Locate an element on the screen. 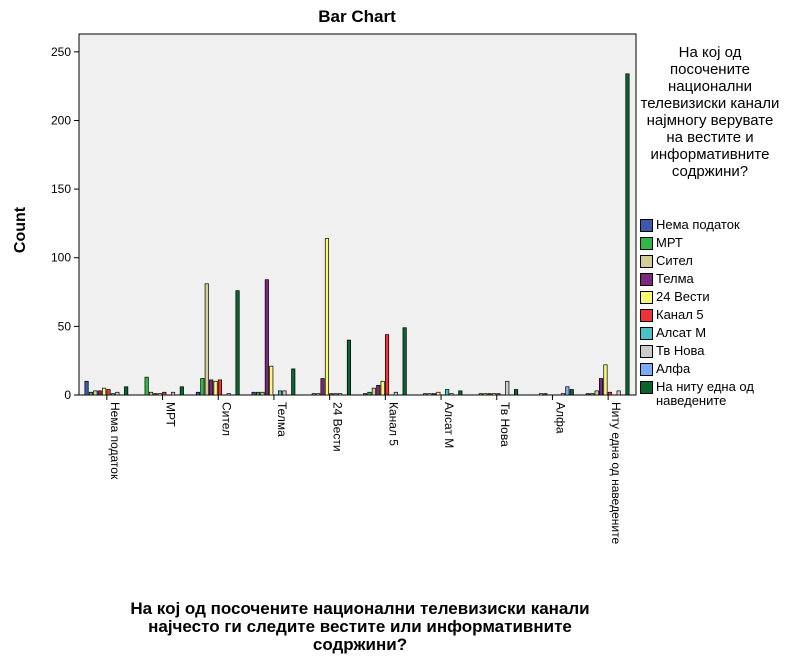  y-tick-label: 0 is located at coordinates (67, 395).